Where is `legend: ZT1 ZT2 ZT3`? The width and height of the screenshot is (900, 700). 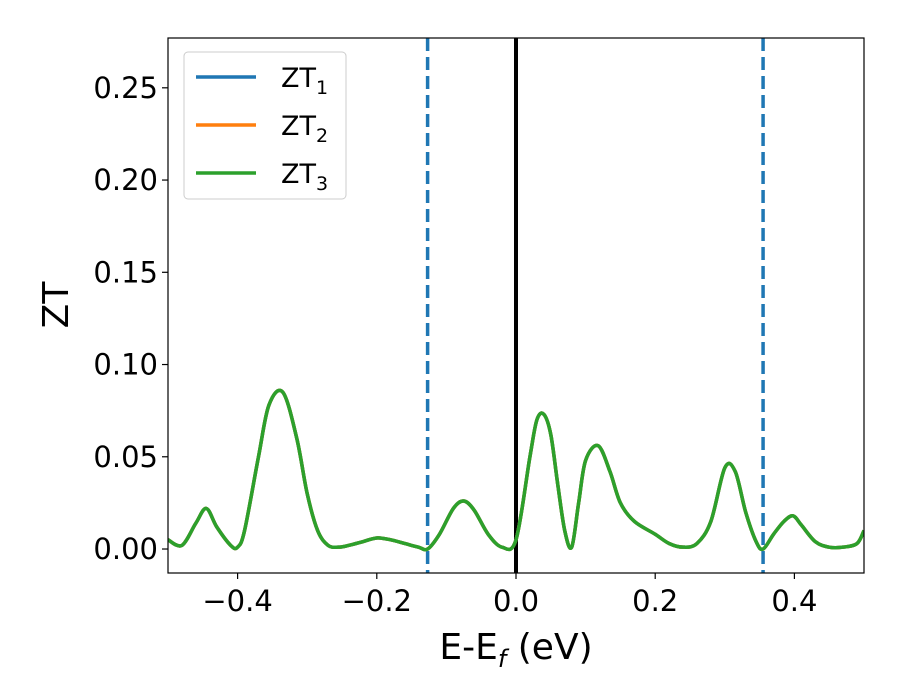 legend: ZT1 ZT2 ZT3 is located at coordinates (265, 125).